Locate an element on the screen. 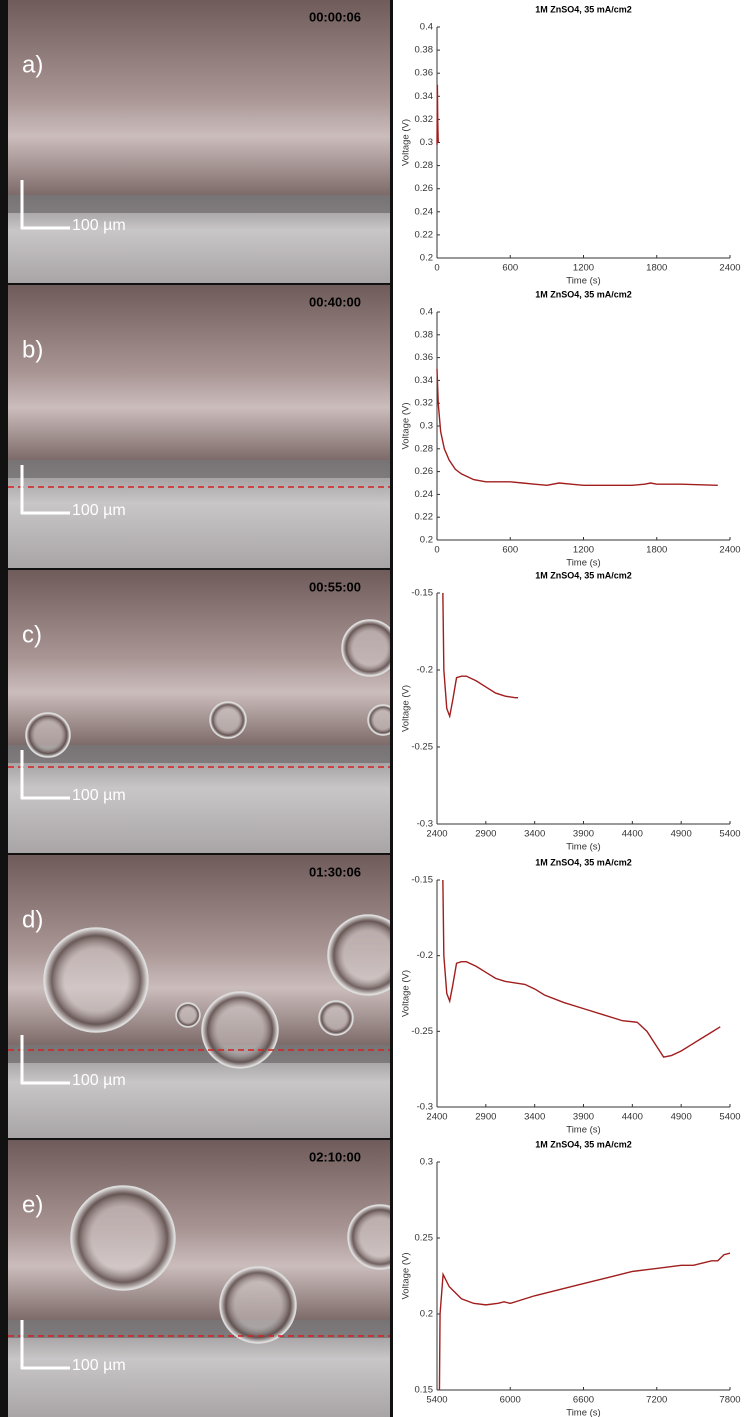 The height and width of the screenshot is (1417, 755). panel-label: d) is located at coordinates (32, 919).